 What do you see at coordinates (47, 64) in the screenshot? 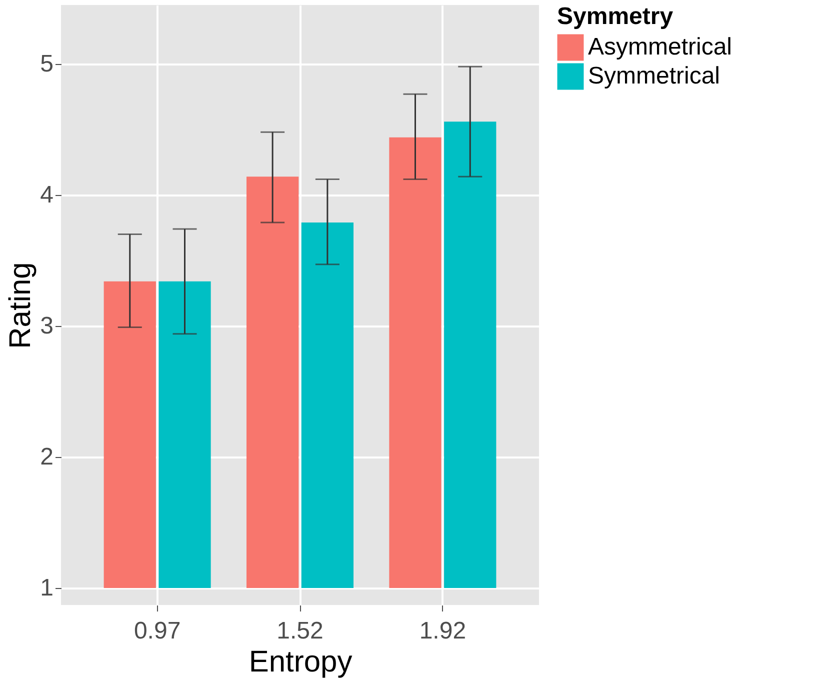
I see `y-tick-label: 5` at bounding box center [47, 64].